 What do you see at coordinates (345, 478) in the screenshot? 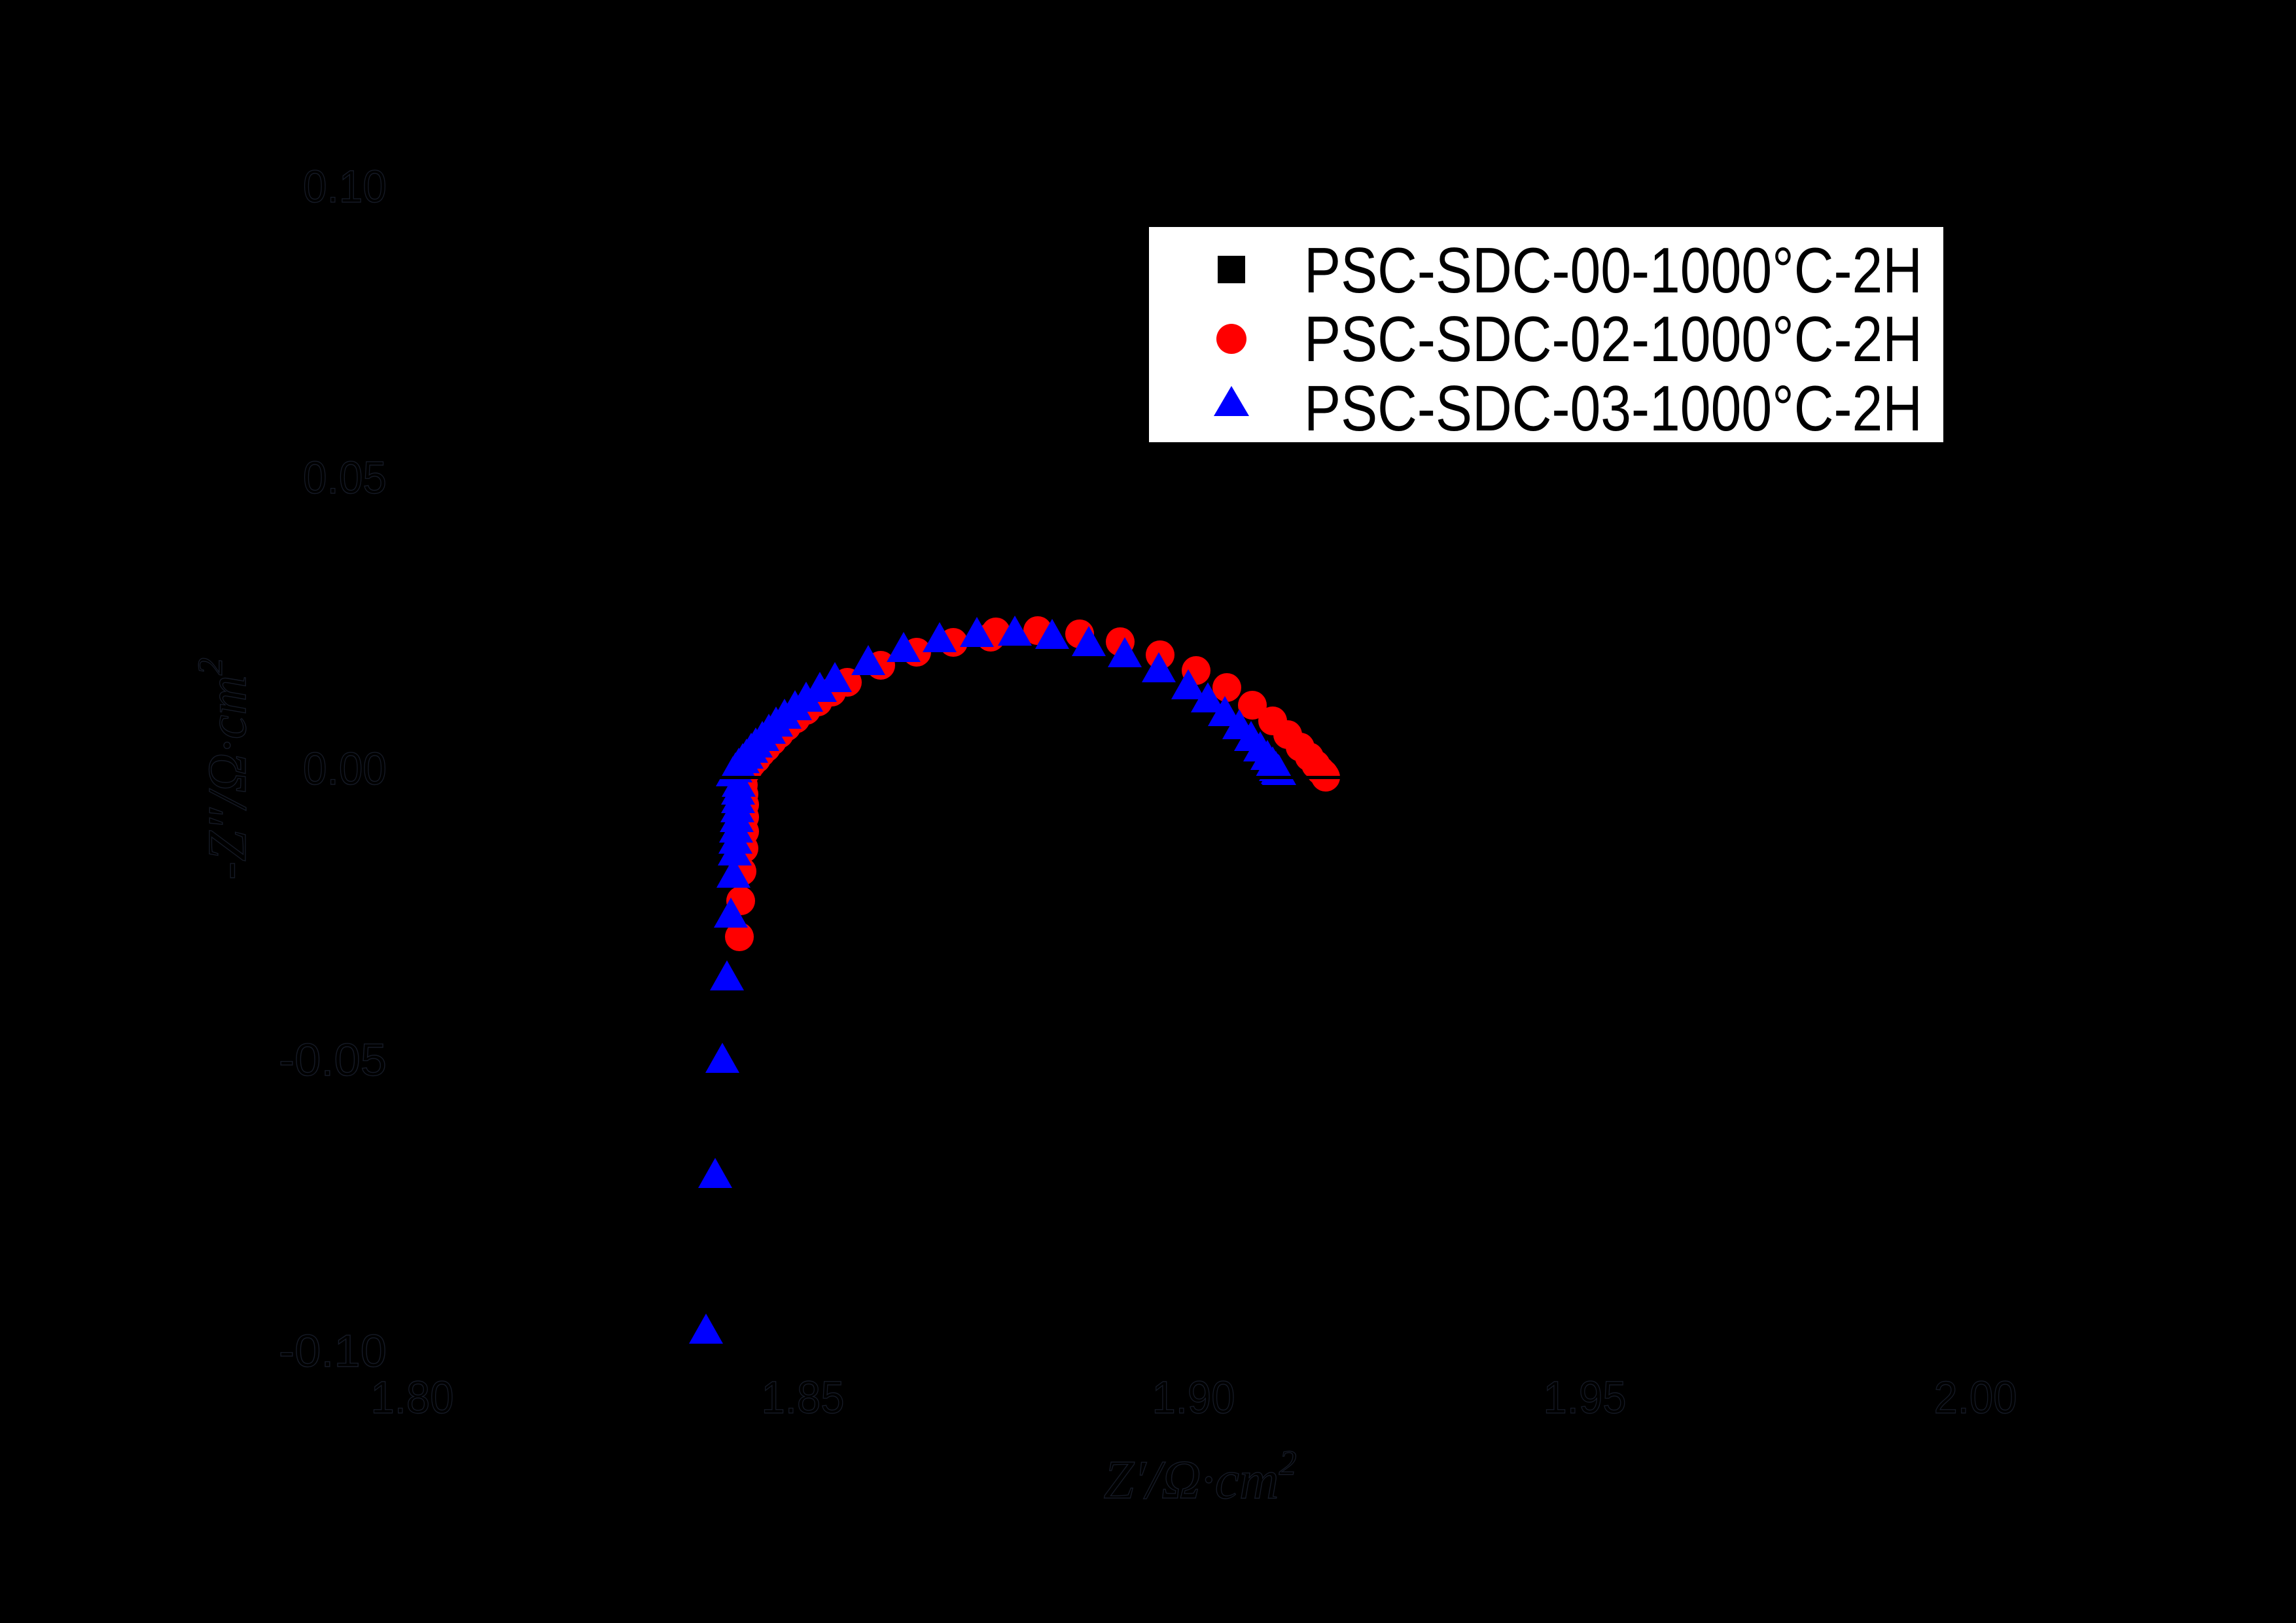
I see `svg-text: 0.05` at bounding box center [345, 478].